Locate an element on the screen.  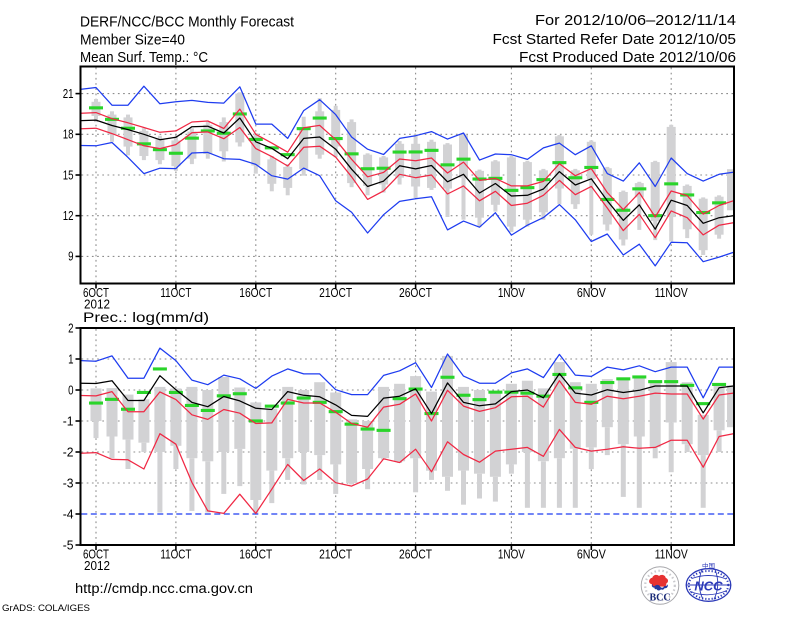
svg-text: 21 is located at coordinates (68, 93).